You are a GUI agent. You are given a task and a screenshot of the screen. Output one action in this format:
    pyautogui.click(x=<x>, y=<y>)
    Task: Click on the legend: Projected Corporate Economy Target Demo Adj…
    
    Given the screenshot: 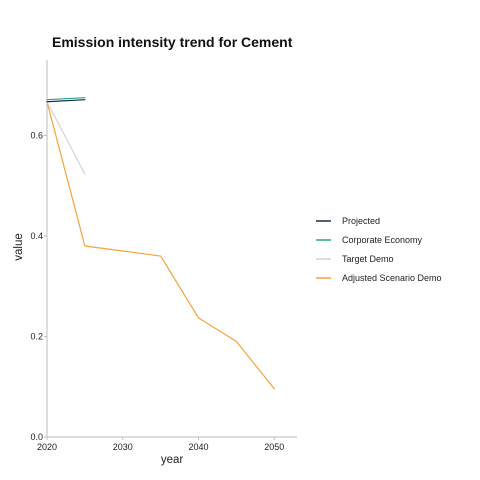 What is the action you would take?
    pyautogui.click(x=379, y=249)
    